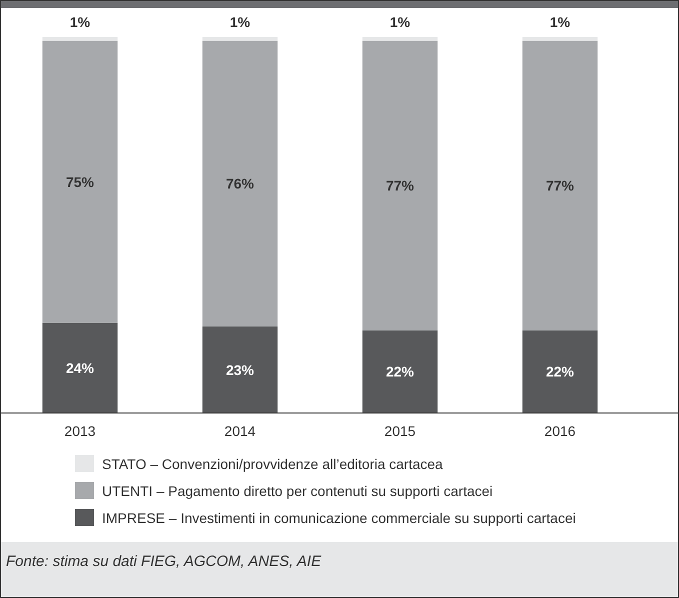 The image size is (679, 598). I want to click on data-label: 75%, so click(80, 182).